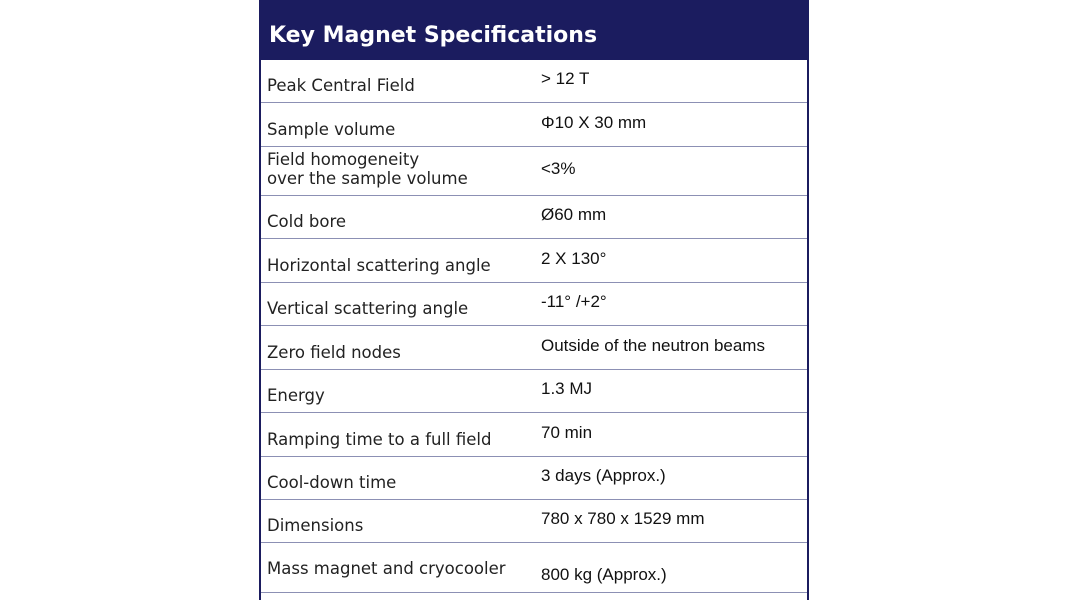 The height and width of the screenshot is (600, 1068). What do you see at coordinates (623, 518) in the screenshot?
I see `spec-value: 780 x 780 x 1529 mm` at bounding box center [623, 518].